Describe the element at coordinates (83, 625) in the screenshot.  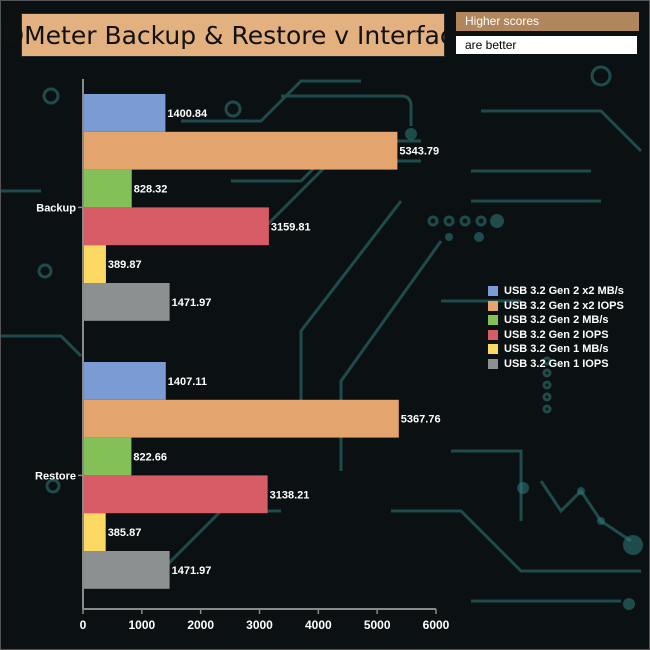
I see `x-tick-label: 0` at that location.